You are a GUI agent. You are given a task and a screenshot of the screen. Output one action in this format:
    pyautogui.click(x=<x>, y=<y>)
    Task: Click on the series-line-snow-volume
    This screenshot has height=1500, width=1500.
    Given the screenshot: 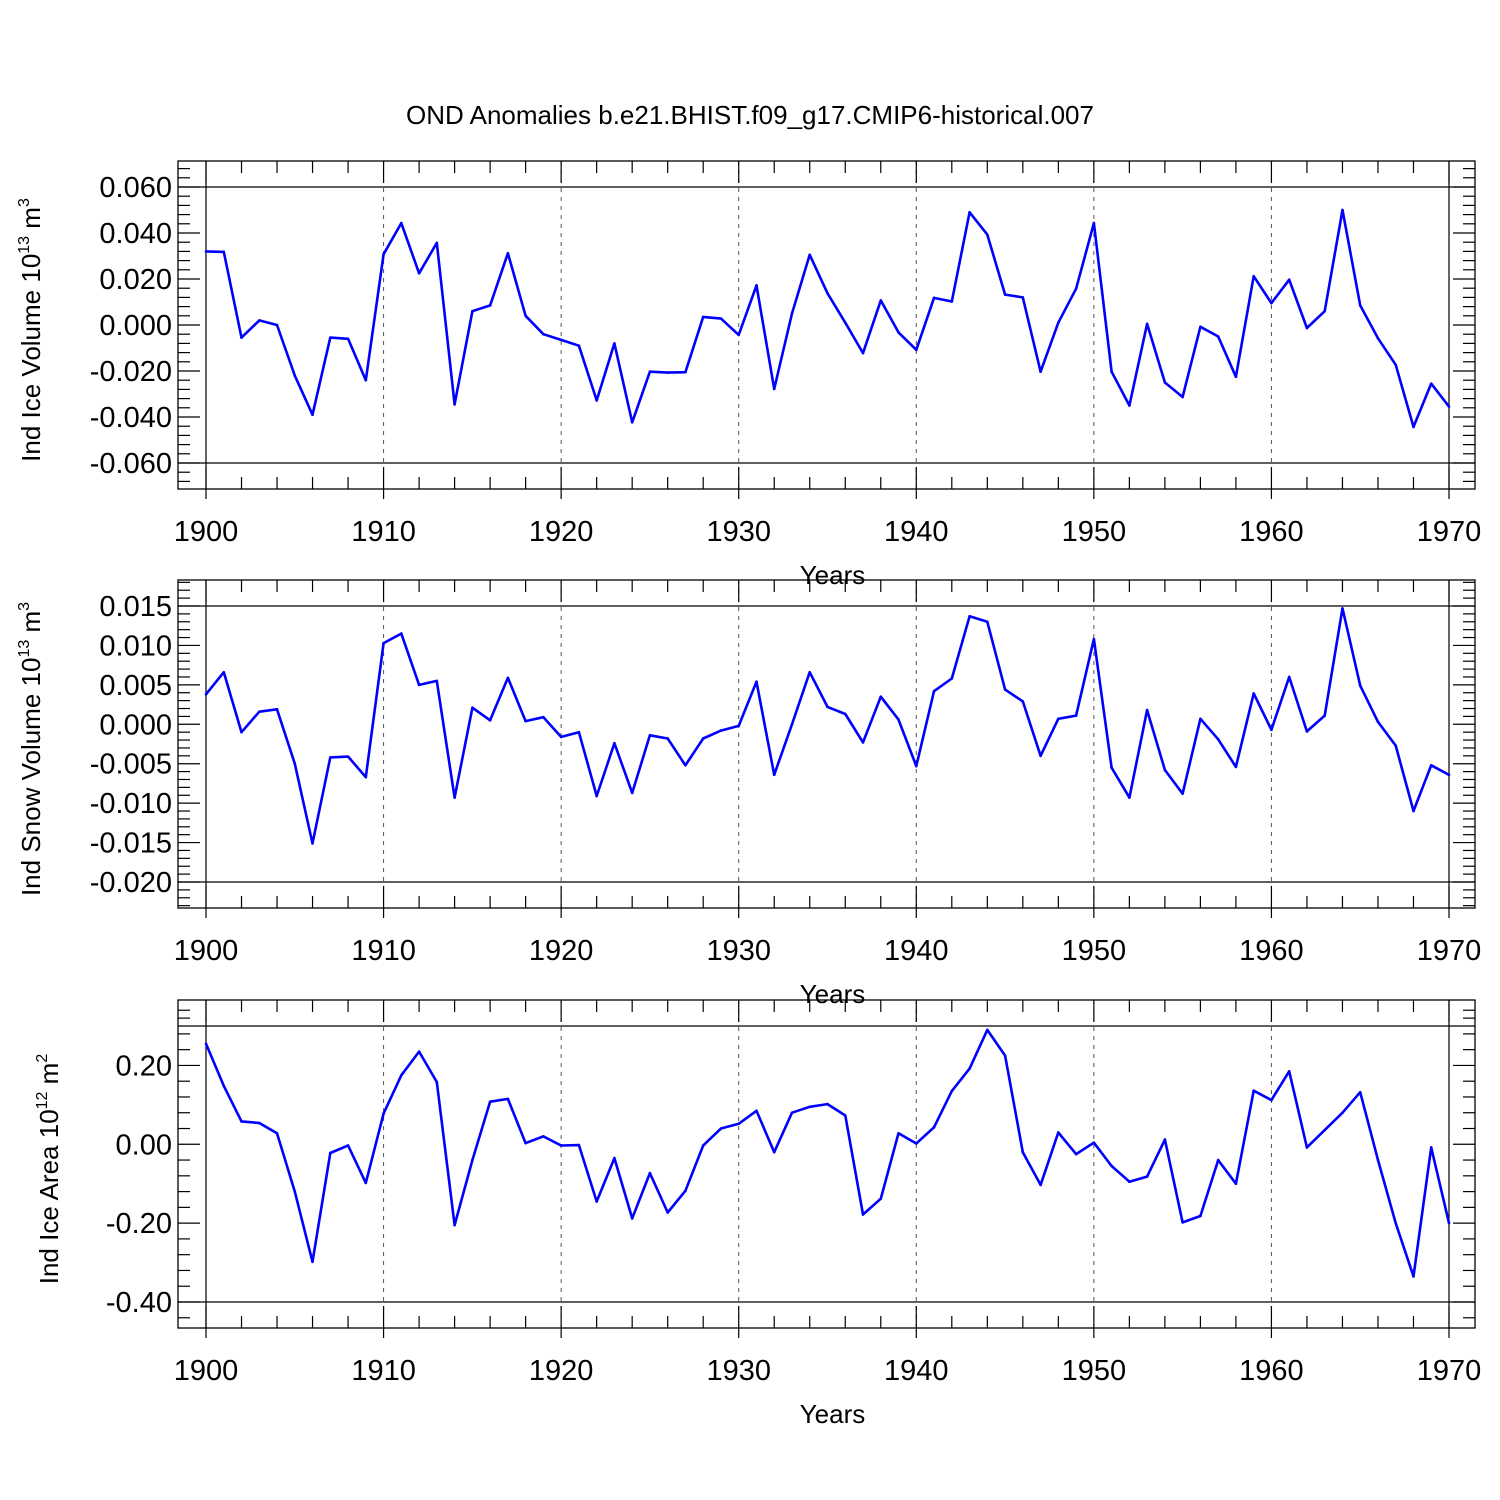 What is the action you would take?
    pyautogui.click(x=827, y=726)
    